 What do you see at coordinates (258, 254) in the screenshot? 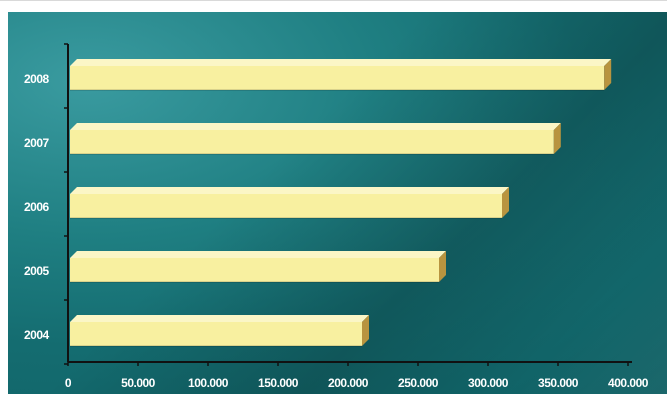
I see `bar-top-2005` at bounding box center [258, 254].